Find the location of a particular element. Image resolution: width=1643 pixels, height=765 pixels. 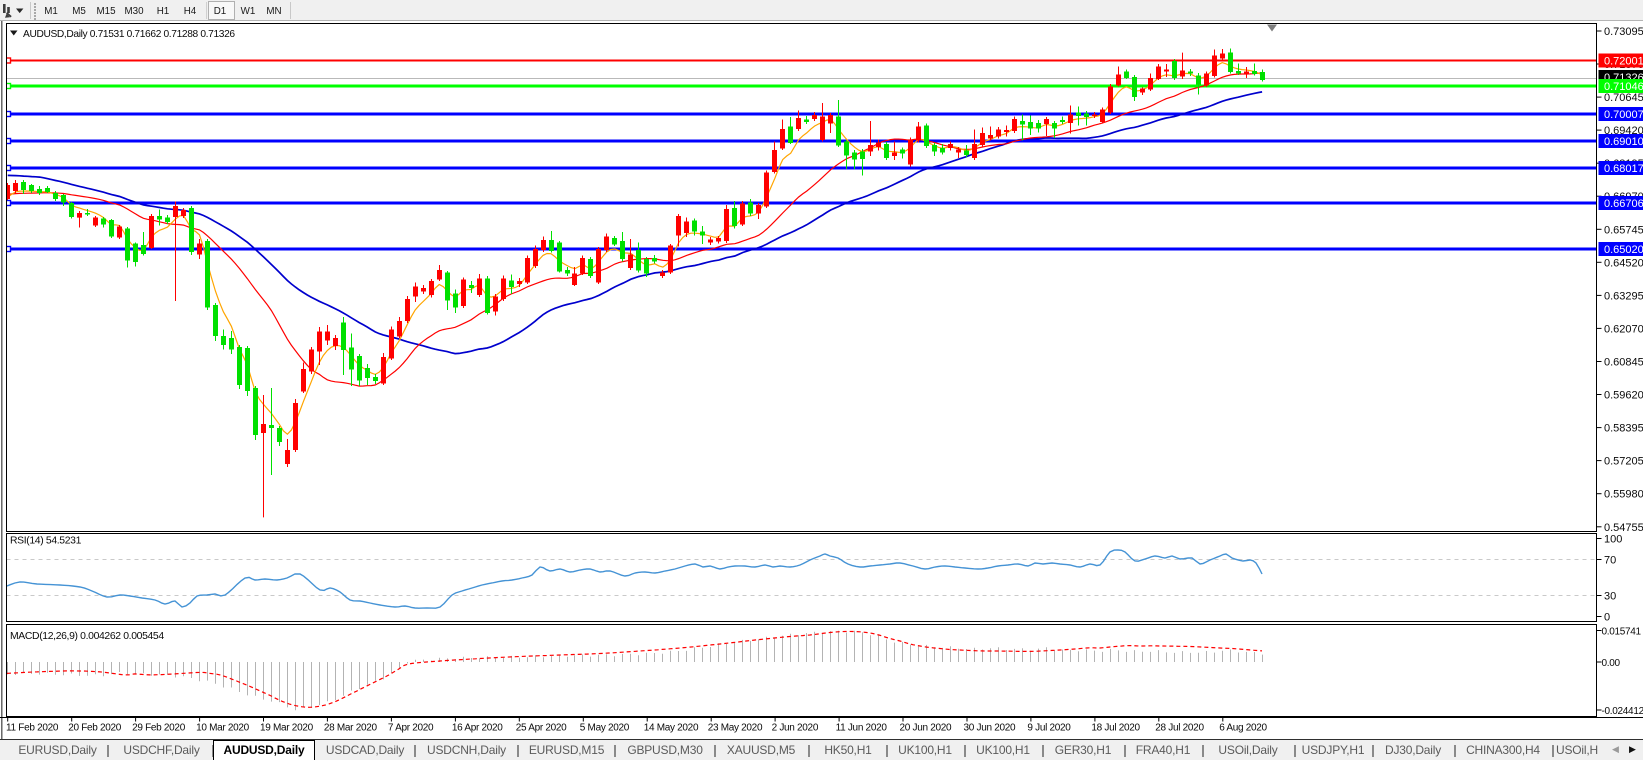

svg-text: 0.57205 is located at coordinates (1623, 462).